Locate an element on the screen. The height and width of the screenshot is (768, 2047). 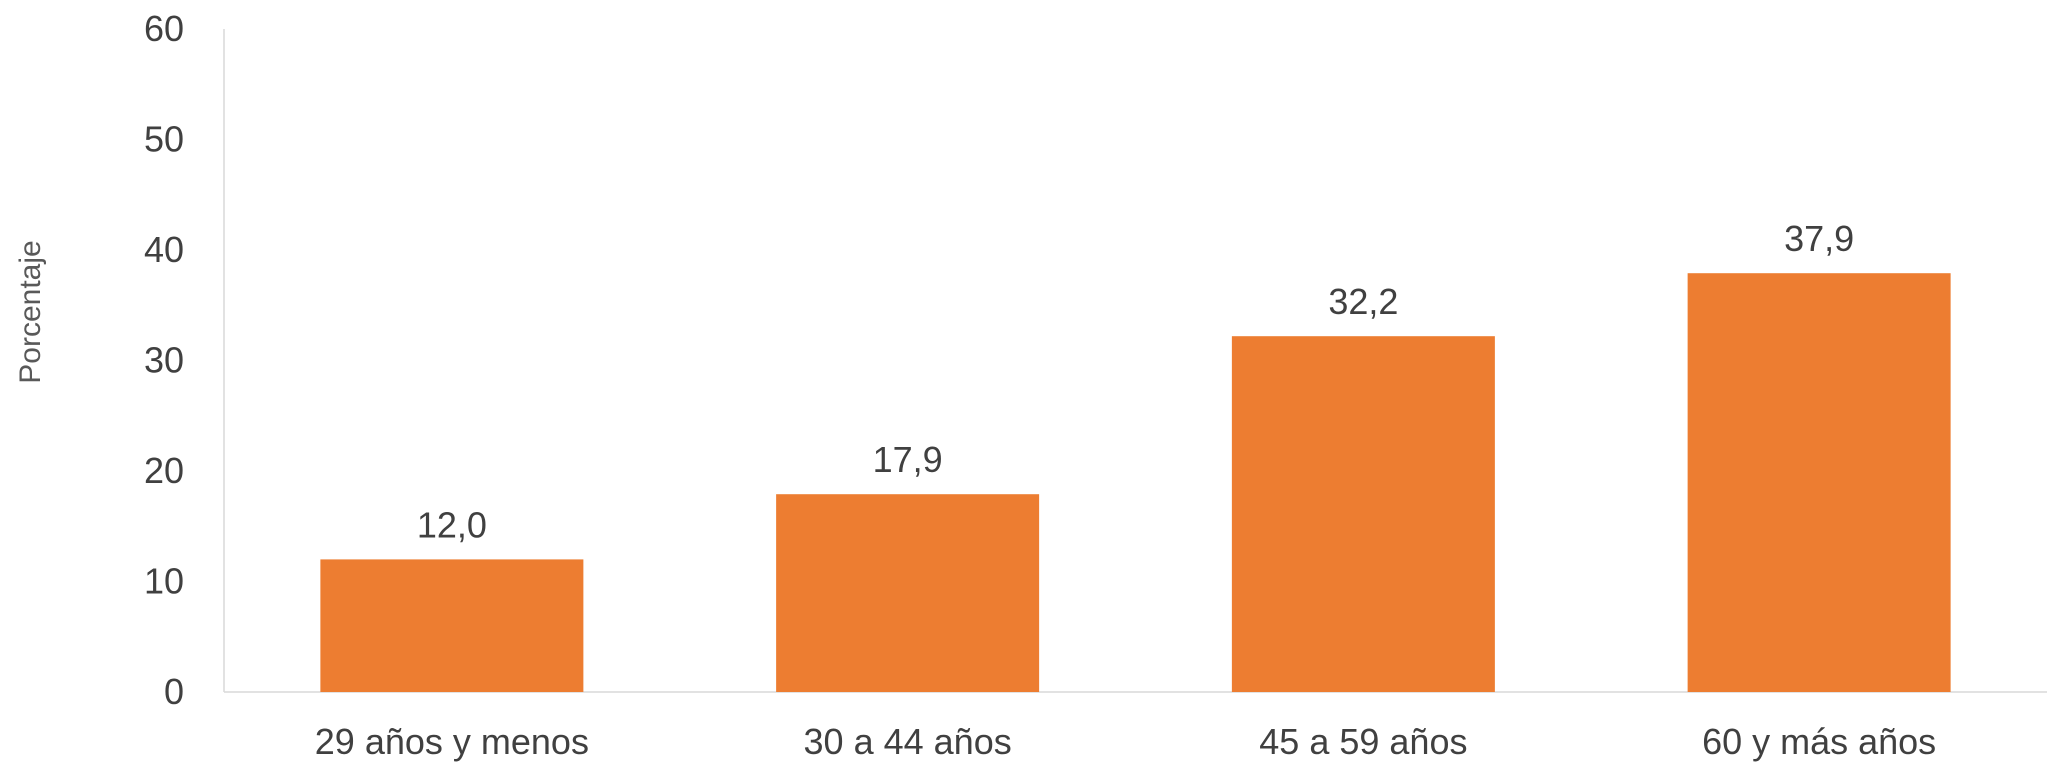
category-label: 60 y más años is located at coordinates (1819, 741).